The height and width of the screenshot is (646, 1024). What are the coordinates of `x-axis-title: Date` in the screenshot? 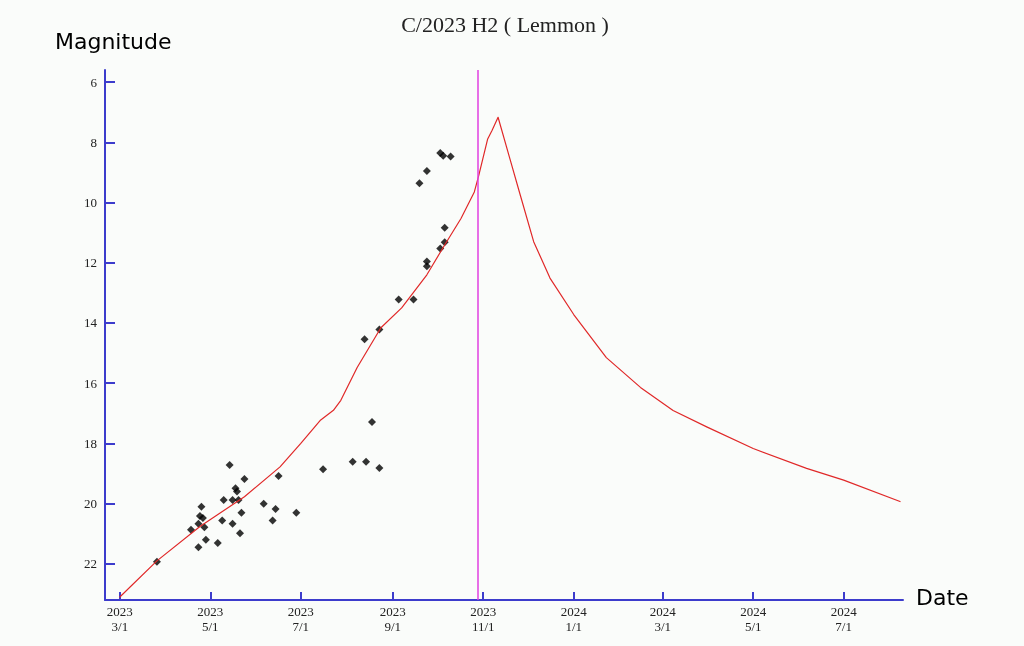 It's located at (942, 597).